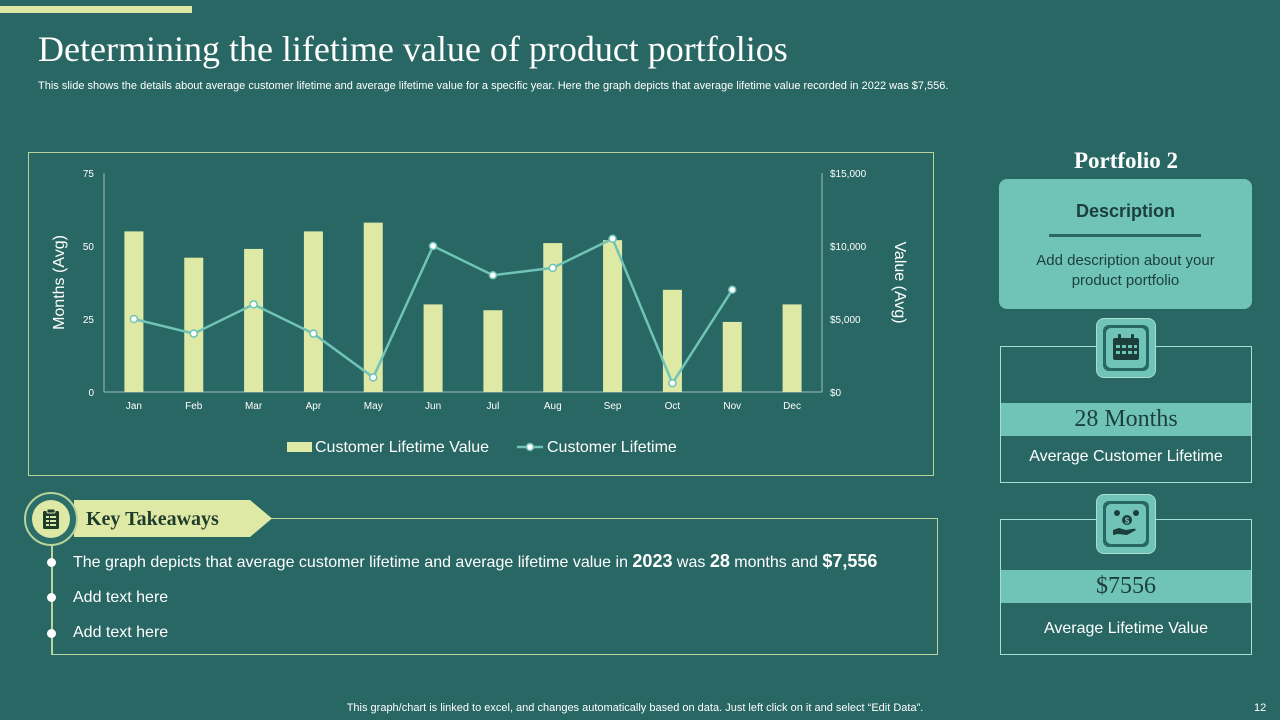 This screenshot has height=720, width=1280. I want to click on stat-card-lifetime: 28 Months Average Customer Lifetime, so click(1126, 414).